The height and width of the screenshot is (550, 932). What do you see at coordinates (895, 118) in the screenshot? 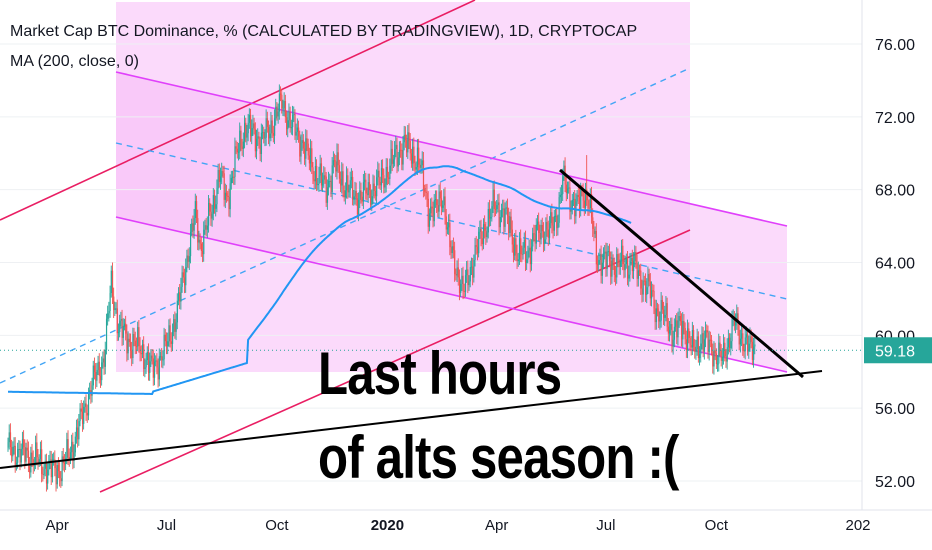
I see `y-tick-label: 72.00` at bounding box center [895, 118].